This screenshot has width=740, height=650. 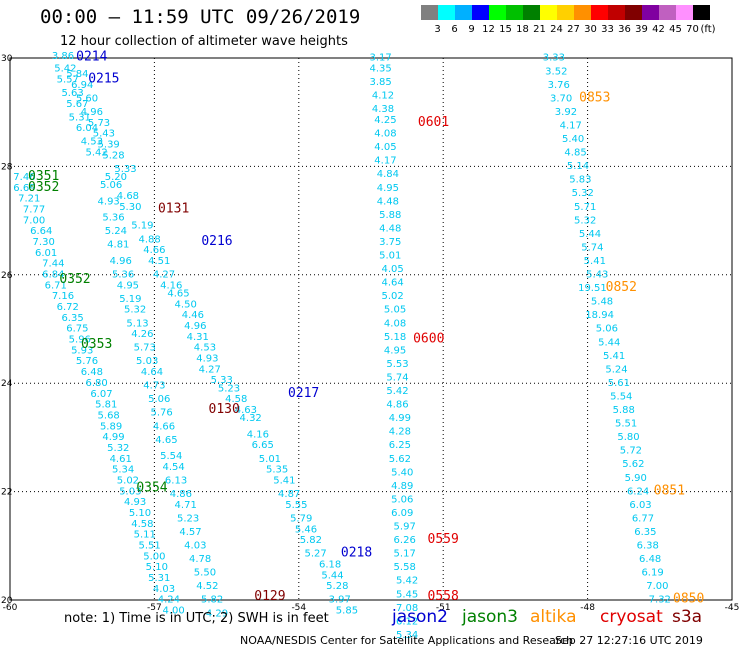 I want to click on swh-value: 3.33, so click(x=554, y=58).